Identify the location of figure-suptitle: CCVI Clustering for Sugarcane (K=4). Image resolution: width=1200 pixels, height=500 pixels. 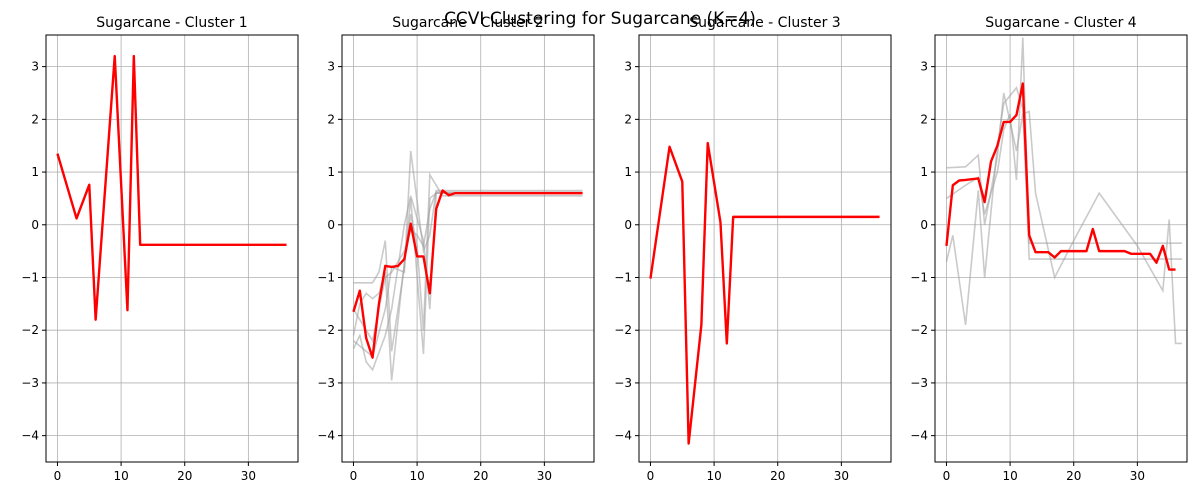
(600, 19).